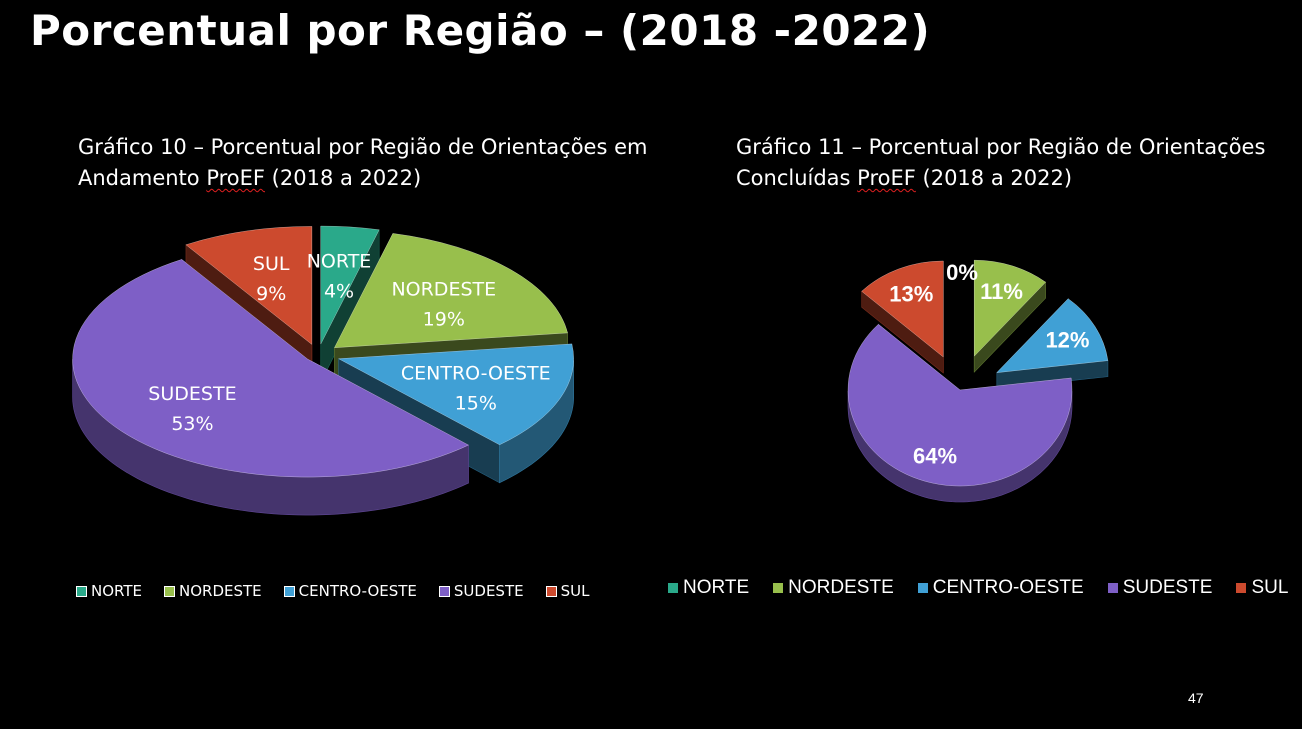  What do you see at coordinates (911, 294) in the screenshot?
I see `pie-right-label-sul-value: 13%` at bounding box center [911, 294].